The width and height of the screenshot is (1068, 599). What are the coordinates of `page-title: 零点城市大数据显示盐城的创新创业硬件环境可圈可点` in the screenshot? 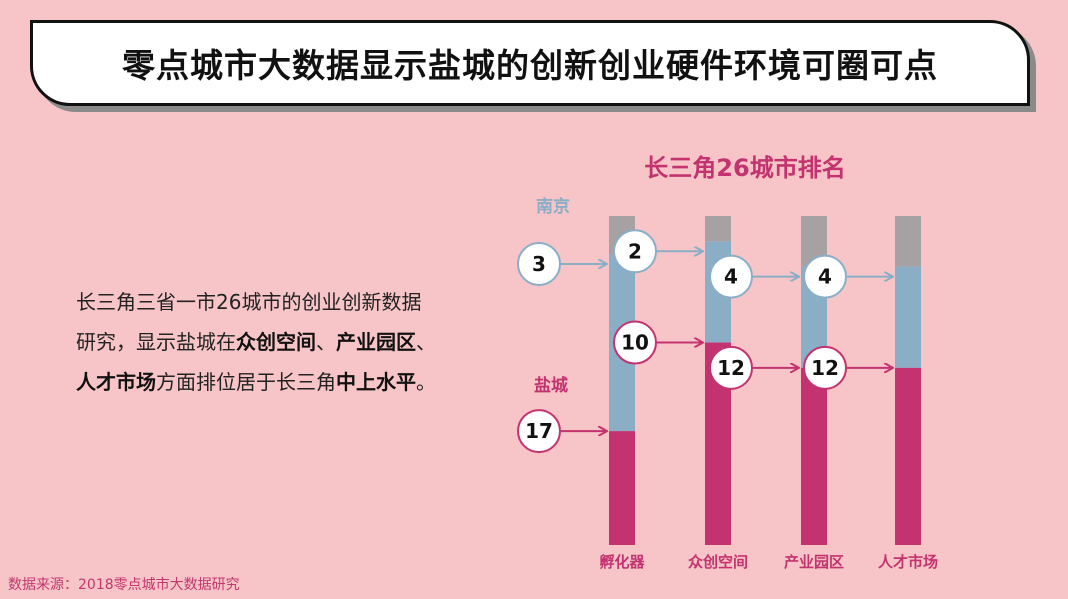 It's located at (530, 65).